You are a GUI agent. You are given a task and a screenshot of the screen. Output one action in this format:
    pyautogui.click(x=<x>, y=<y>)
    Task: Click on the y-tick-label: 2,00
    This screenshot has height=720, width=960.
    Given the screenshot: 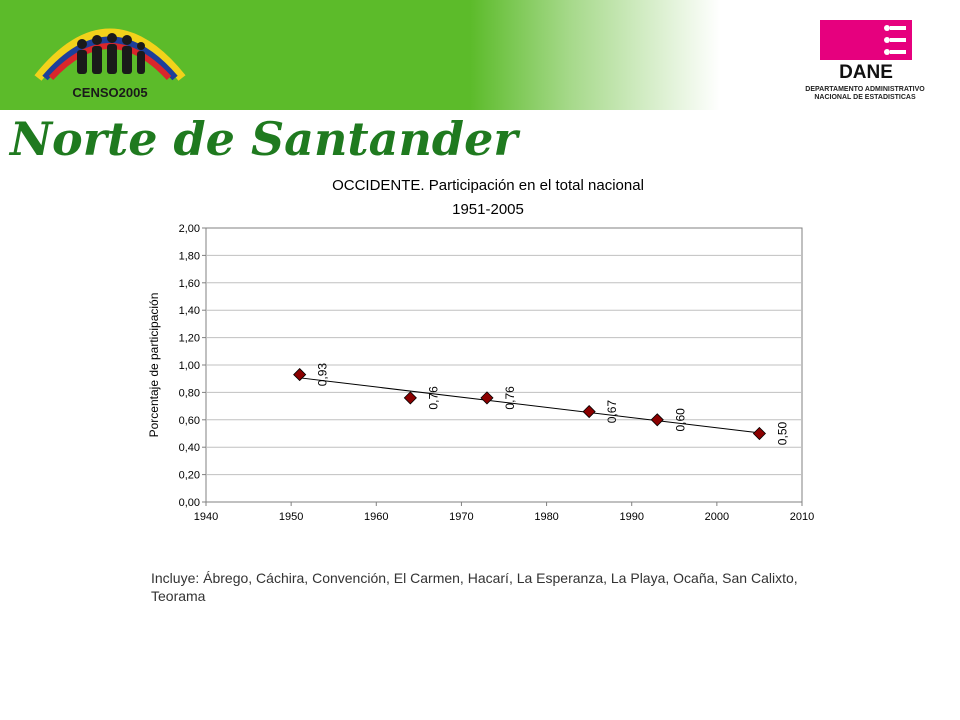 What is the action you would take?
    pyautogui.click(x=189, y=229)
    